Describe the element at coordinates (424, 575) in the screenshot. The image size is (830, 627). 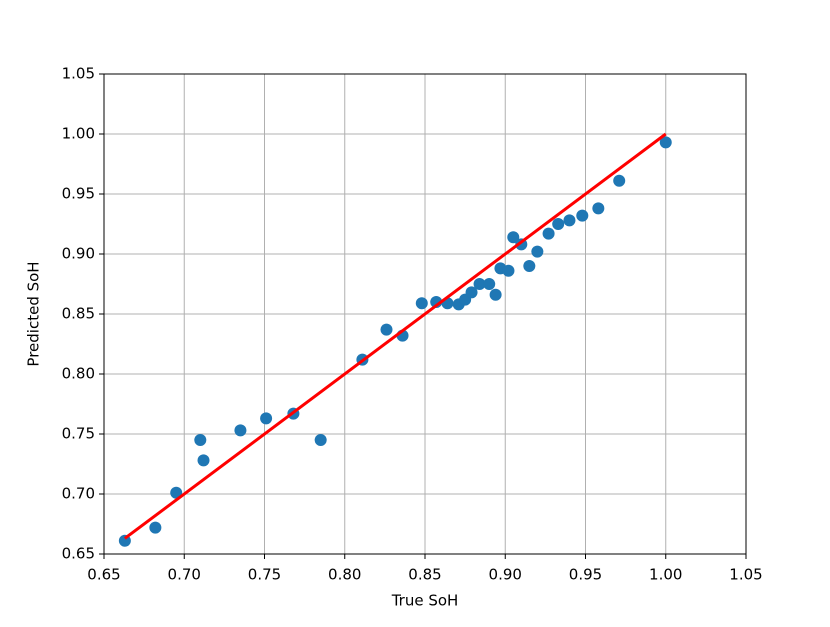
I see `x-tick-label: 0.85` at that location.